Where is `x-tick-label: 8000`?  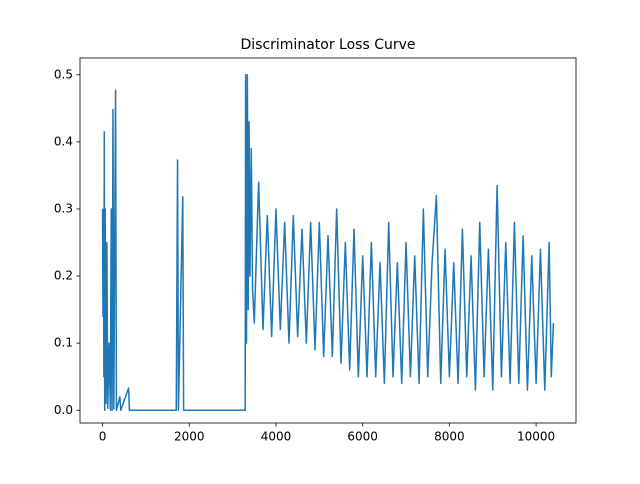
x-tick-label: 8000 is located at coordinates (449, 437).